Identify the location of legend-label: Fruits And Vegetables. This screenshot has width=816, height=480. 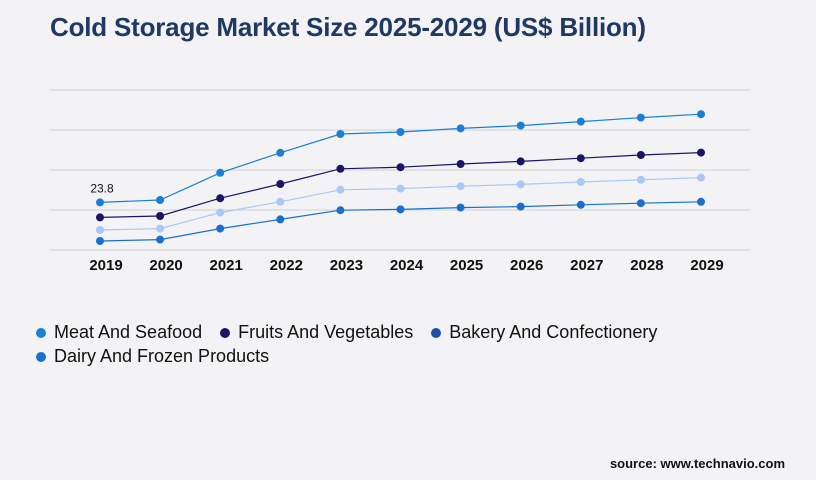
(326, 332).